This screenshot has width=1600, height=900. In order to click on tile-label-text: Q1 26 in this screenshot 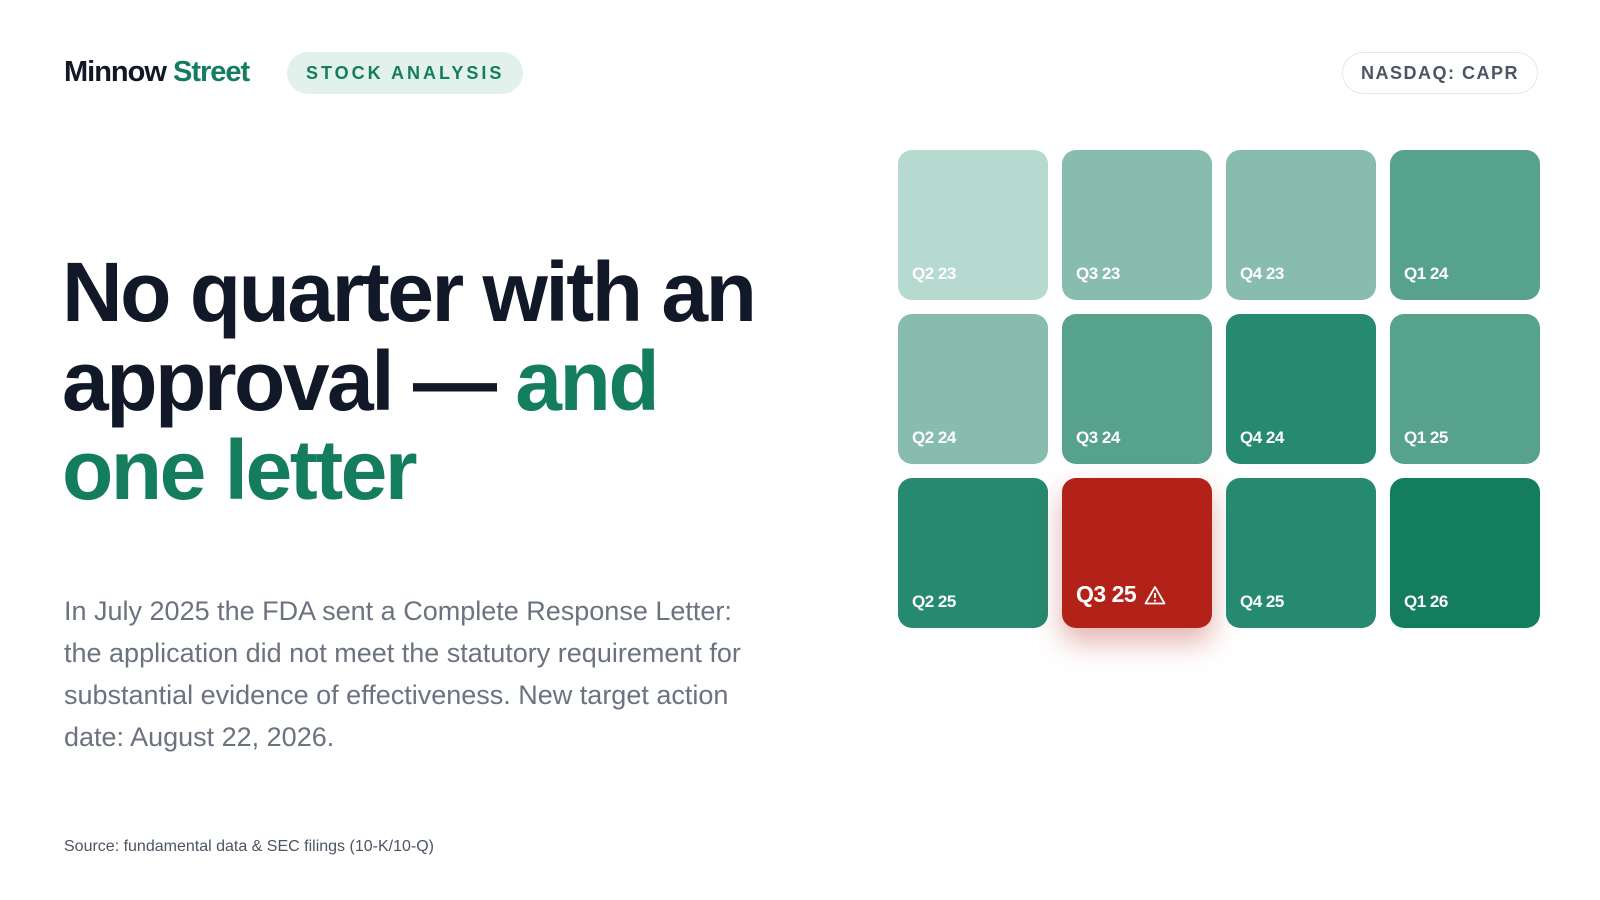, I will do `click(1426, 601)`.